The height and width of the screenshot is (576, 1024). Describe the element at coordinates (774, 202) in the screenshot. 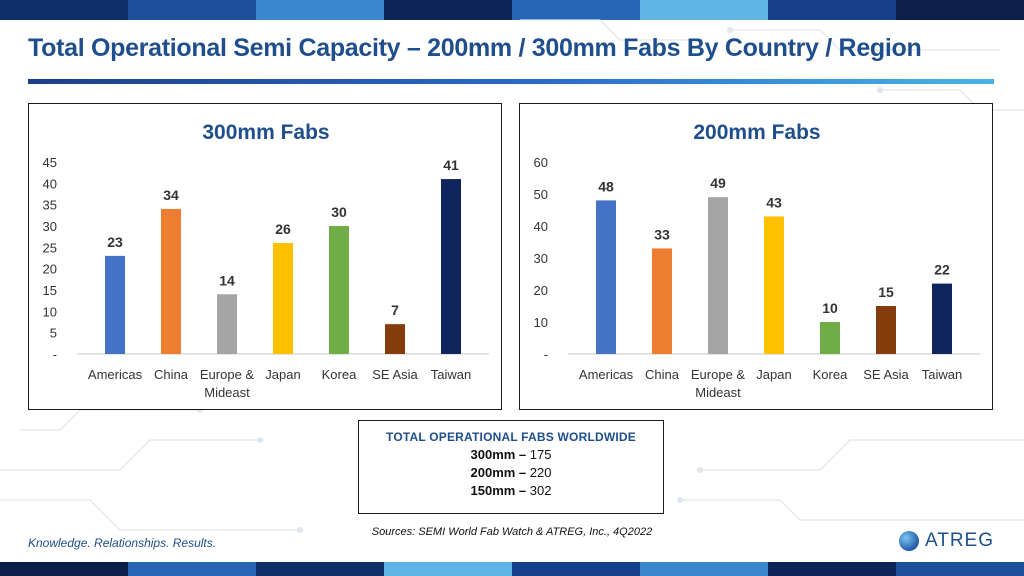

I see `data-label: 43` at that location.